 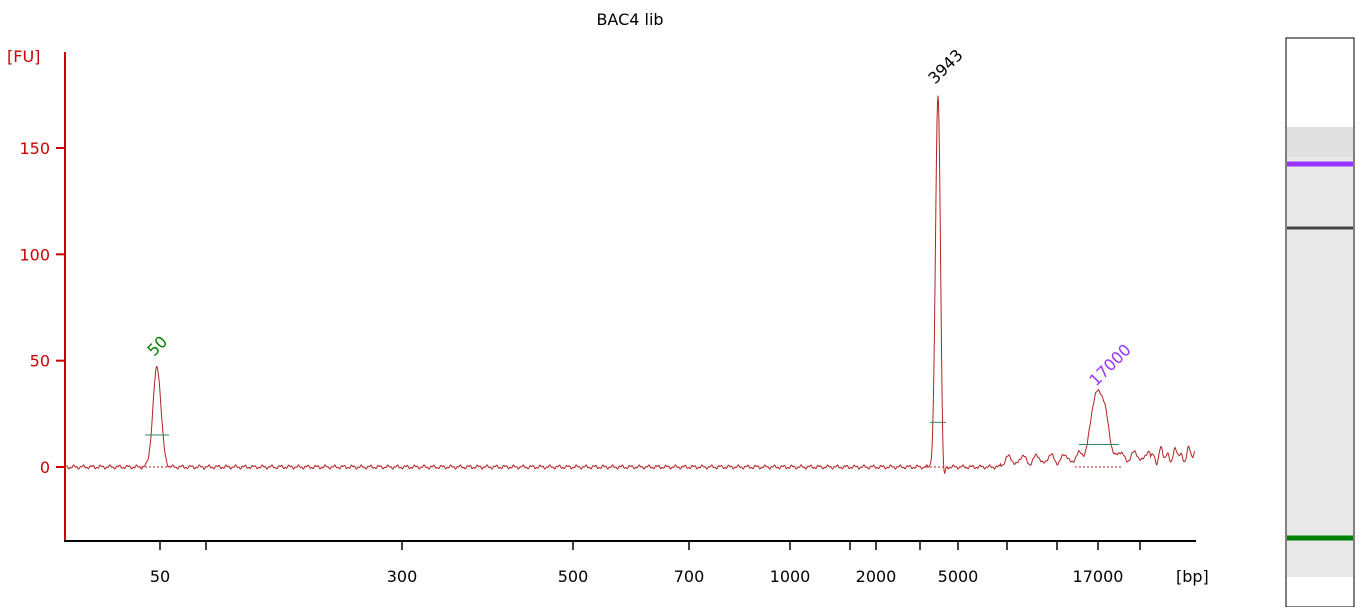 I want to click on peak-label-3943: 3943, so click(x=945, y=66).